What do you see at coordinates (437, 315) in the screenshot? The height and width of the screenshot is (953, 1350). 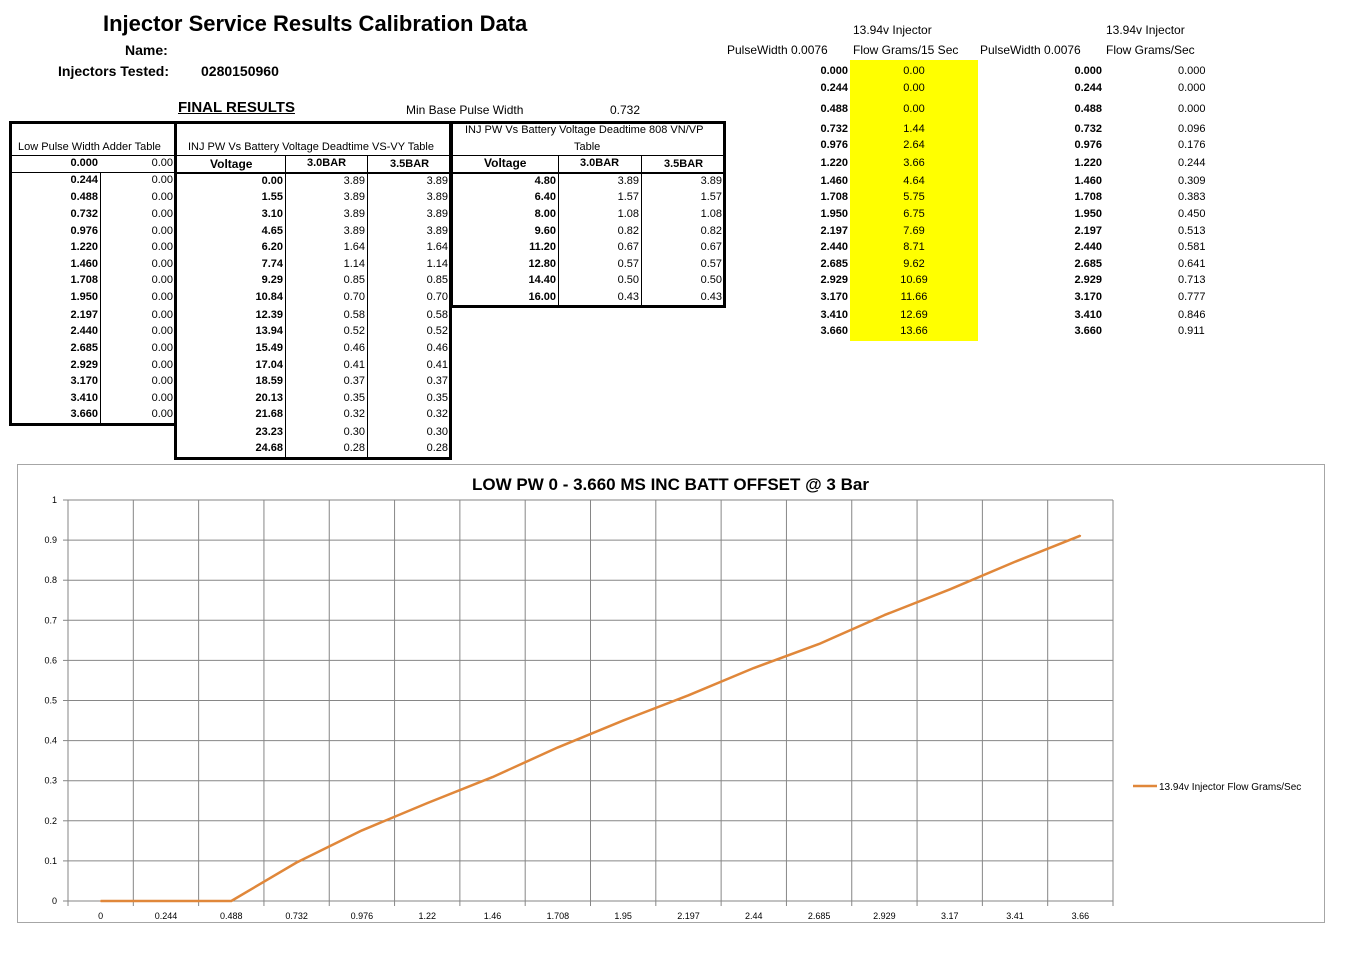 I see `vsvy-35bar-cell: 0.58` at bounding box center [437, 315].